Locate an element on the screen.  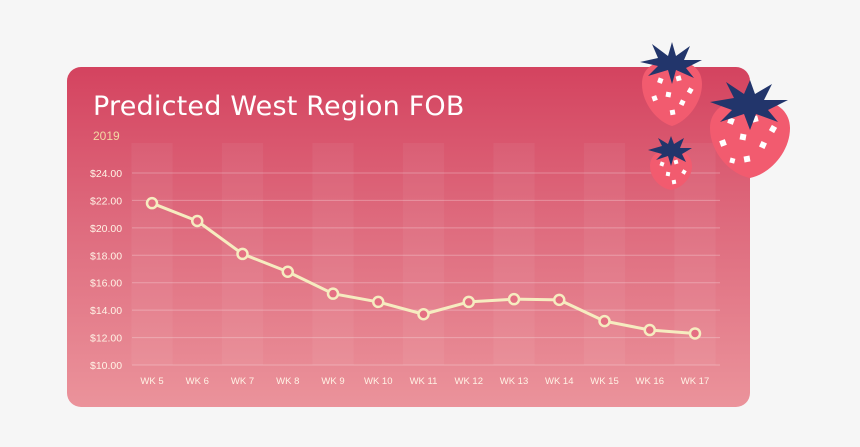
y-tick-label: $12.00 is located at coordinates (106, 339).